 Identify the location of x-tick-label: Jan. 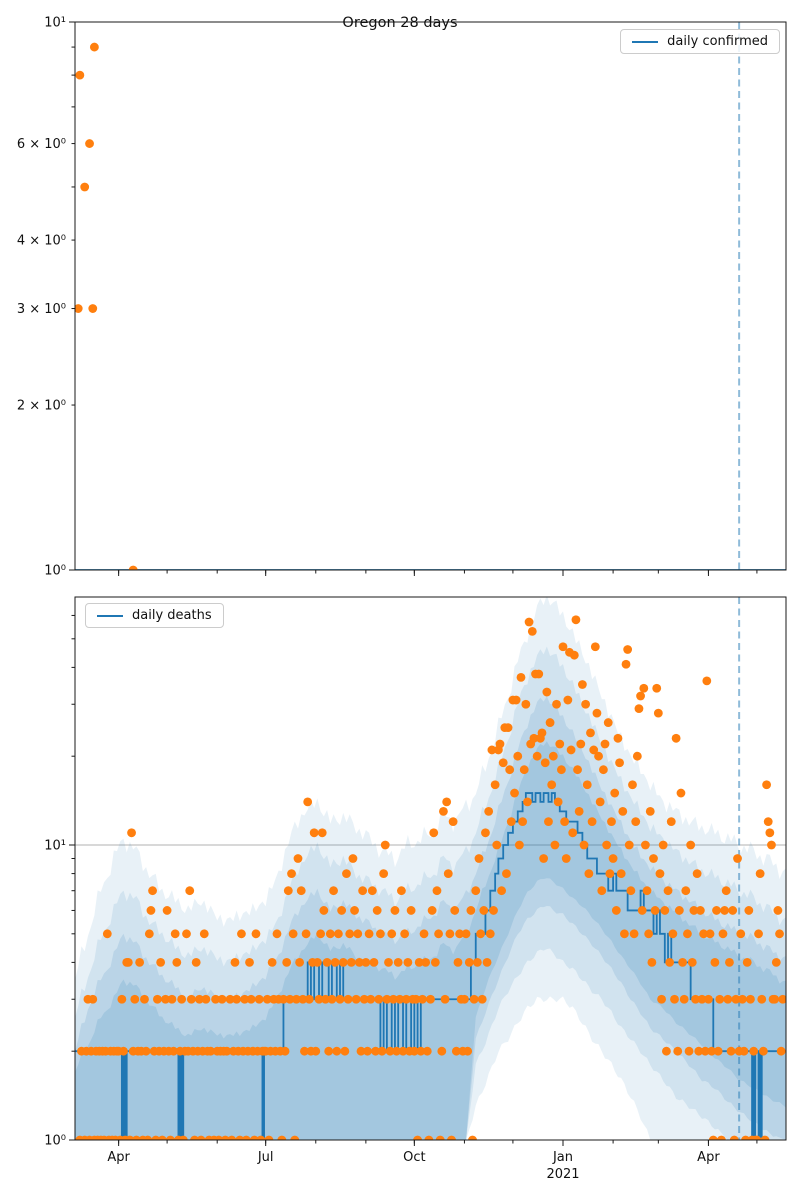
(562, 1157).